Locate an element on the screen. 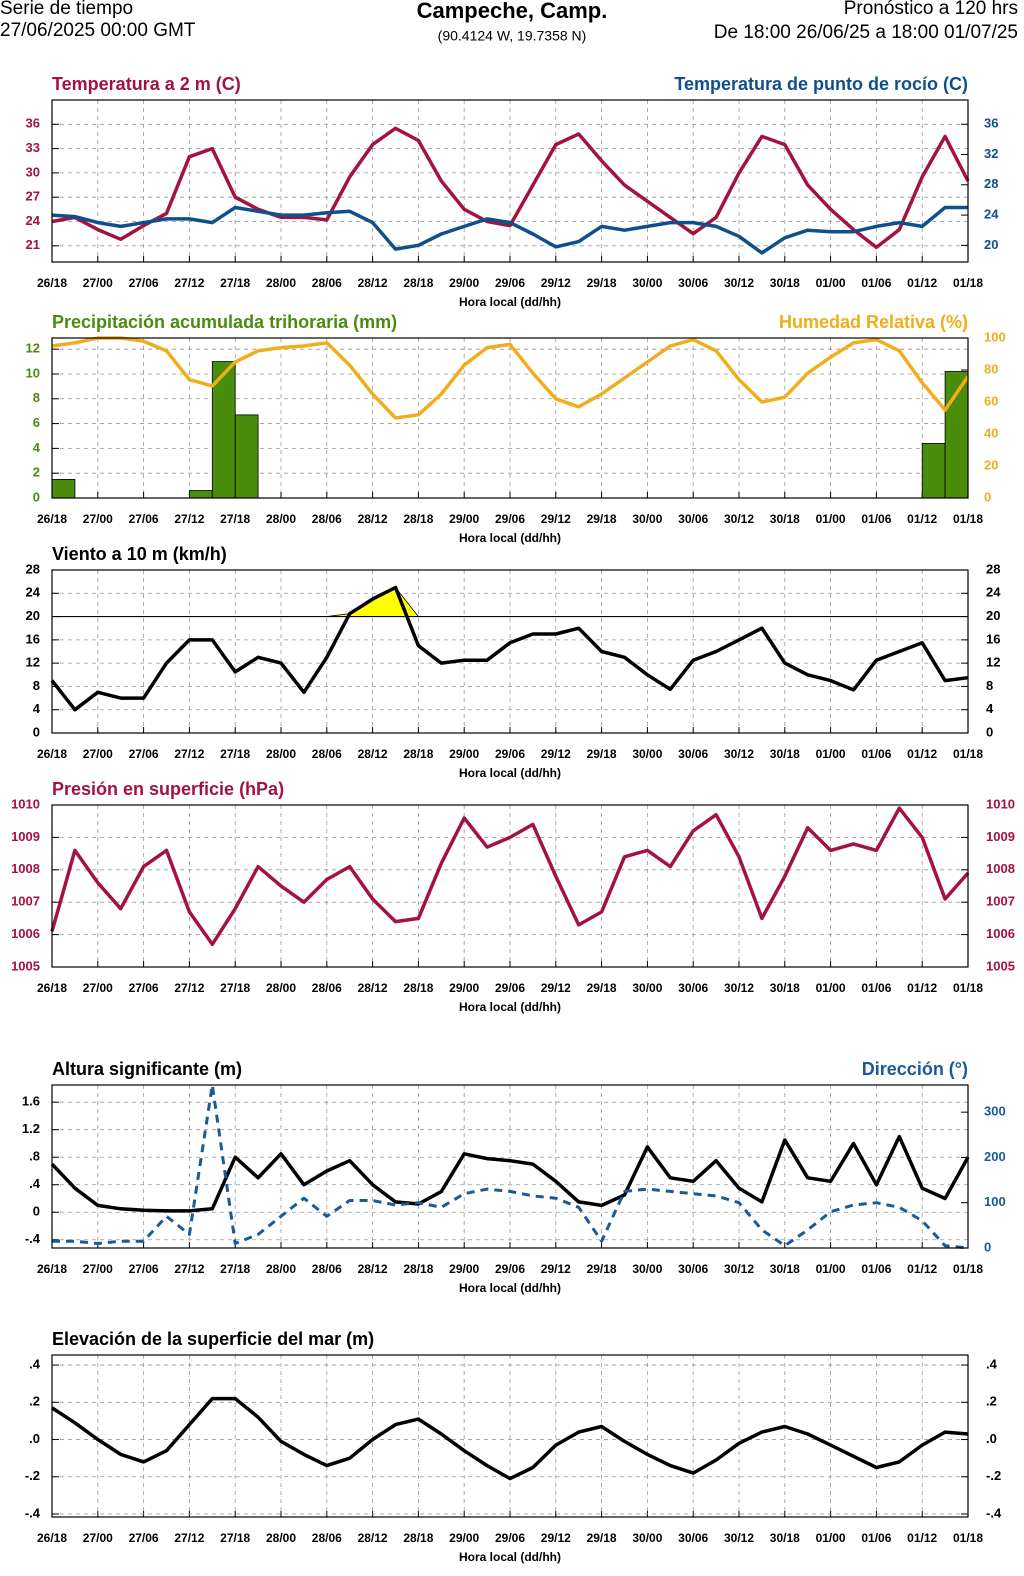 The height and width of the screenshot is (1576, 1024). y-tick-label-right: -.4 is located at coordinates (994, 1512).